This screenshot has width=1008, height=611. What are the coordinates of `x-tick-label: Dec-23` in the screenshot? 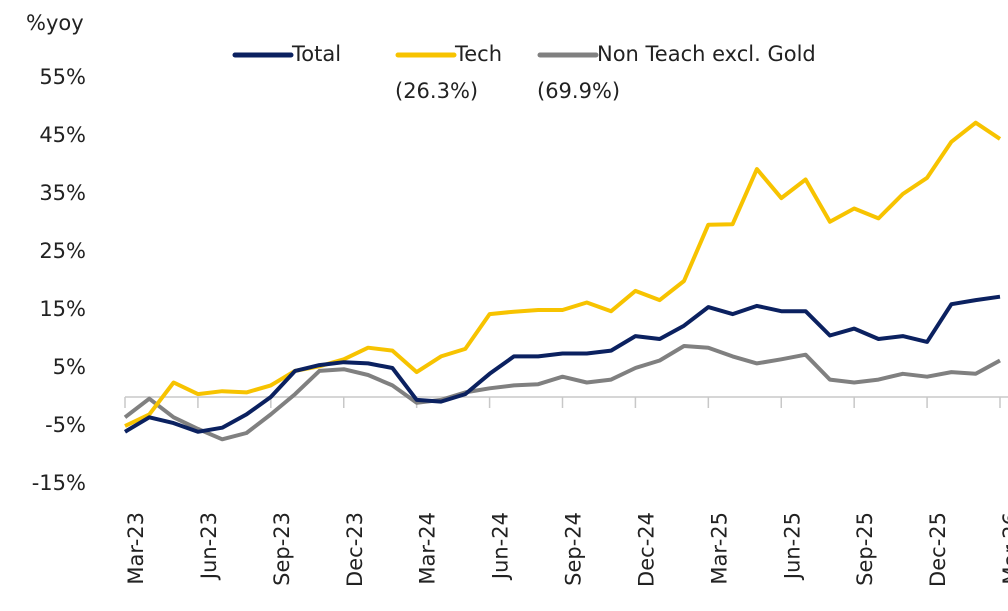 It's located at (355, 549).